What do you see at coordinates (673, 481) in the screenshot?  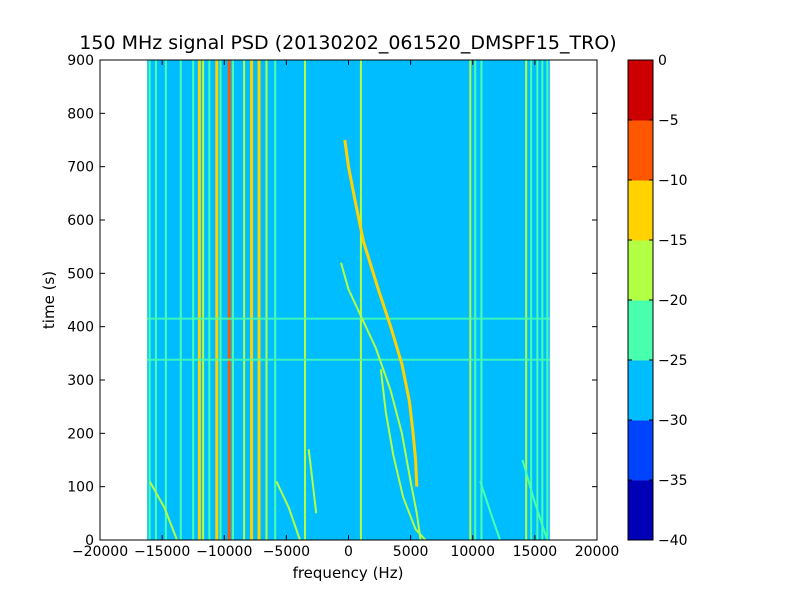 I see `colorbar-tick-label: −35` at bounding box center [673, 481].